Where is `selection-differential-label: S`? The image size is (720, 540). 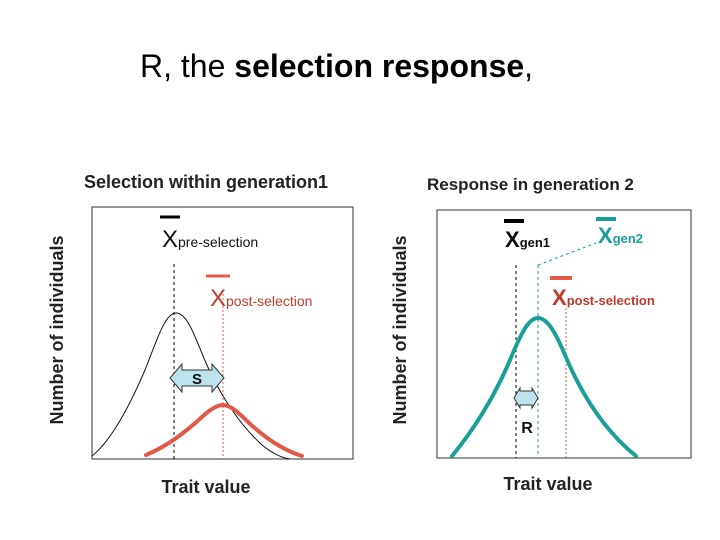 selection-differential-label: S is located at coordinates (197, 379).